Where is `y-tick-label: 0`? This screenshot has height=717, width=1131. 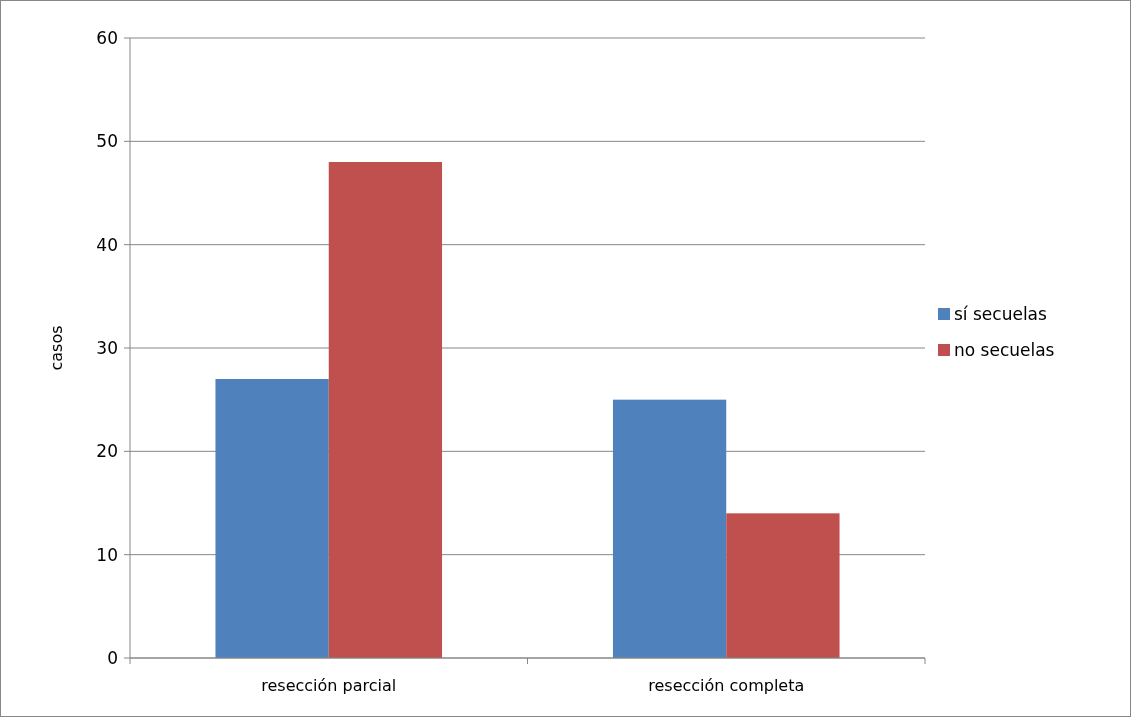
y-tick-label: 0 is located at coordinates (112, 657).